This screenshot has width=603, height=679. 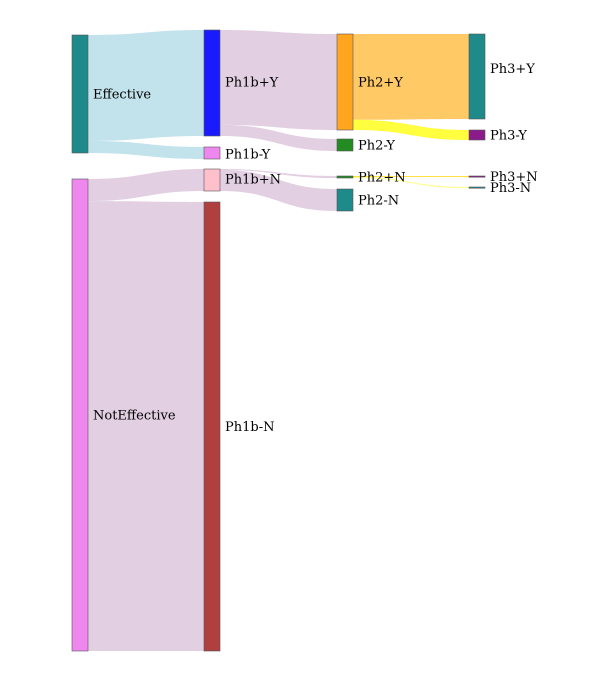 What do you see at coordinates (252, 83) in the screenshot?
I see `node-label-ph1b_pos_y: Ph1b+Y` at bounding box center [252, 83].